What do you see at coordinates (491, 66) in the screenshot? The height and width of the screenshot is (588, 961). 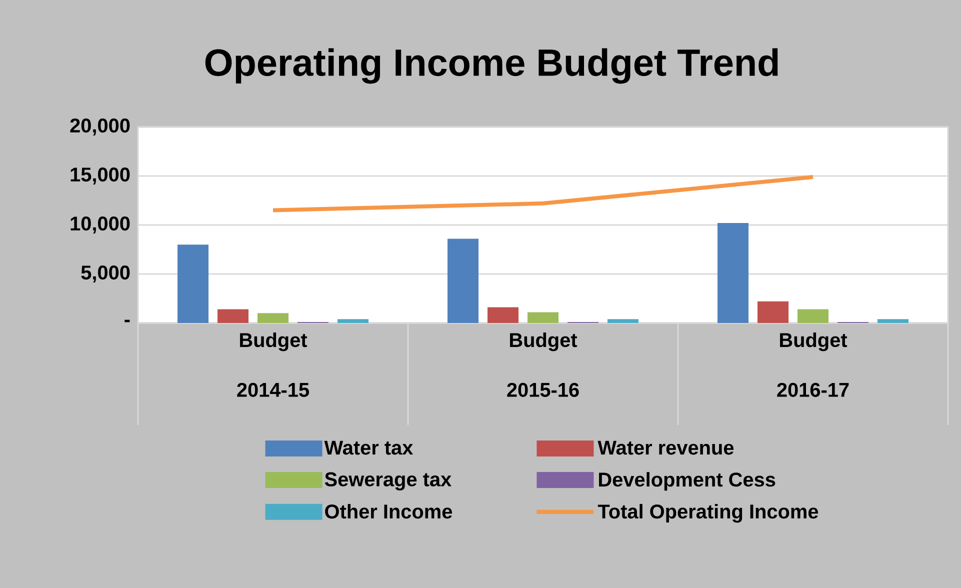 I see `chart-title: Operating Income Budget Trend` at bounding box center [491, 66].